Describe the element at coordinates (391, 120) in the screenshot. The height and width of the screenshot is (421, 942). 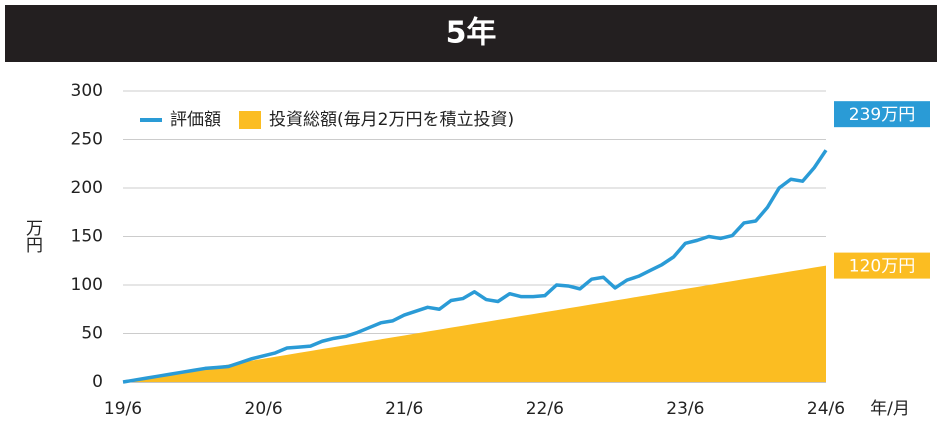
I see `legend-label: 投資総額(毎月2万円を積立投資)` at that location.